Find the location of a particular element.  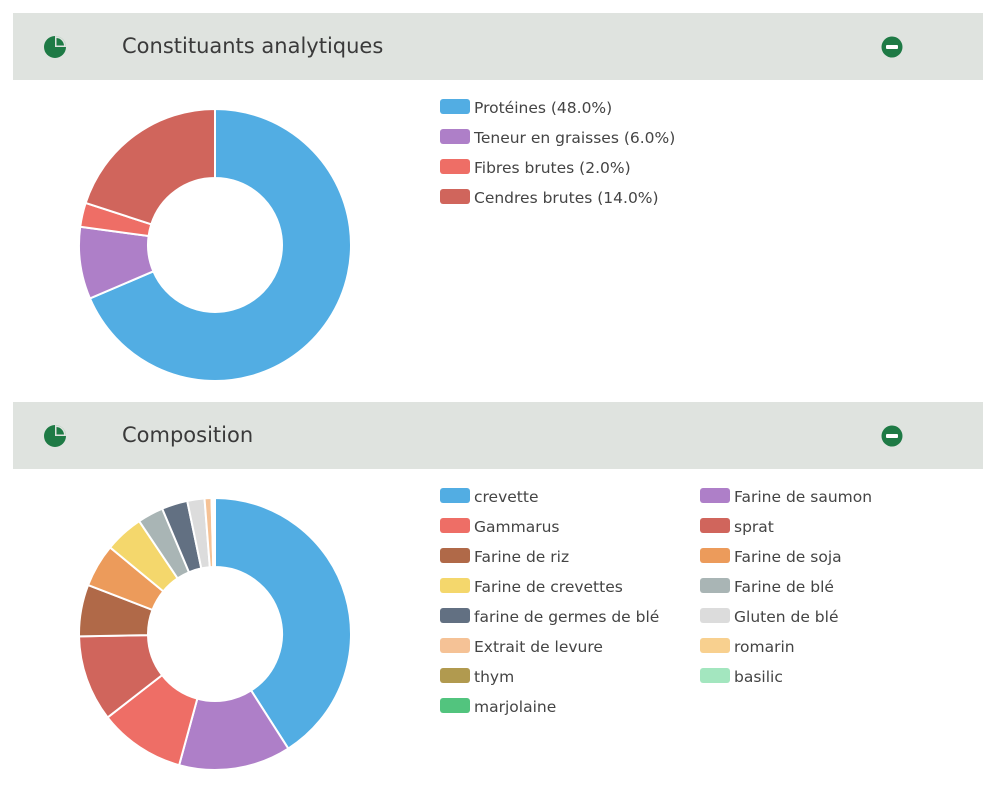

legend-item: Gluten de blé is located at coordinates (769, 617).